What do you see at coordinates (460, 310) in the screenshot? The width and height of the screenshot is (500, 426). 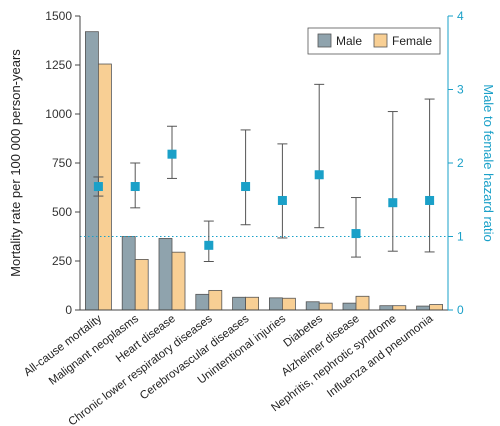 I see `right-tick-label-0: 0` at bounding box center [460, 310].